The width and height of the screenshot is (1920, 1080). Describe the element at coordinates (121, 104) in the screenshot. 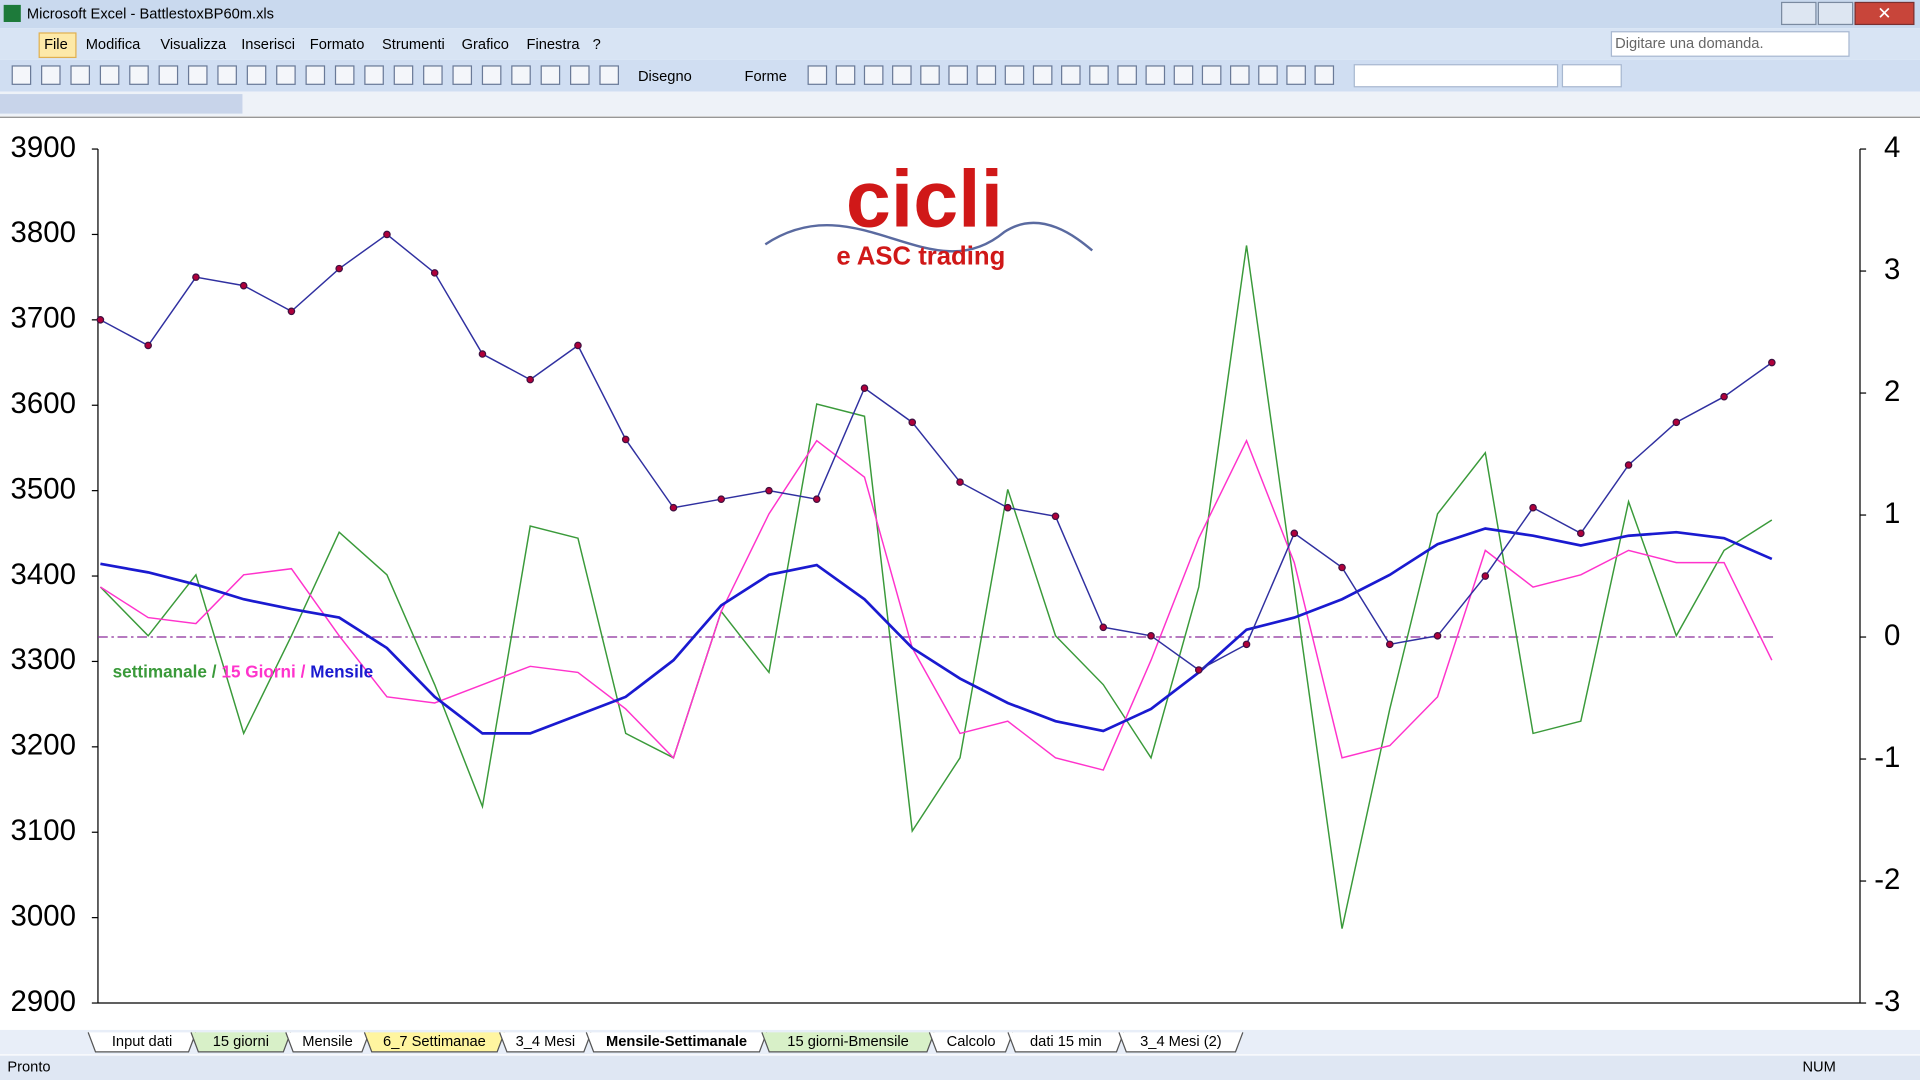

I see `name-box` at that location.